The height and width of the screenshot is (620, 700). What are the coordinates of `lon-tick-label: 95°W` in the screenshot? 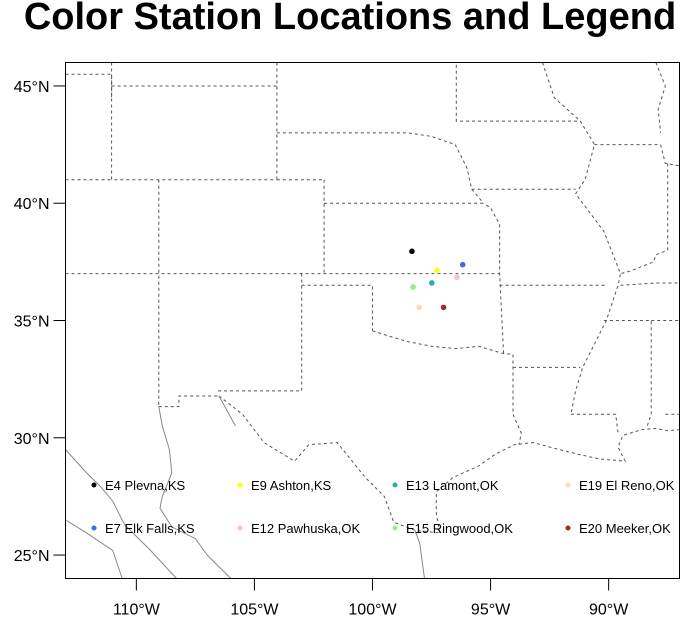 It's located at (491, 610).